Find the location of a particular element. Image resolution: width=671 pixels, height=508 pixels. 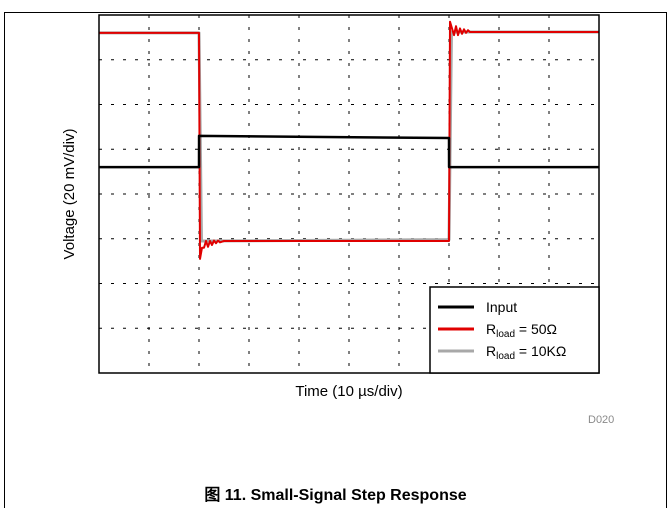

x-axis-label: Time (10 µs/div) is located at coordinates (348, 391).